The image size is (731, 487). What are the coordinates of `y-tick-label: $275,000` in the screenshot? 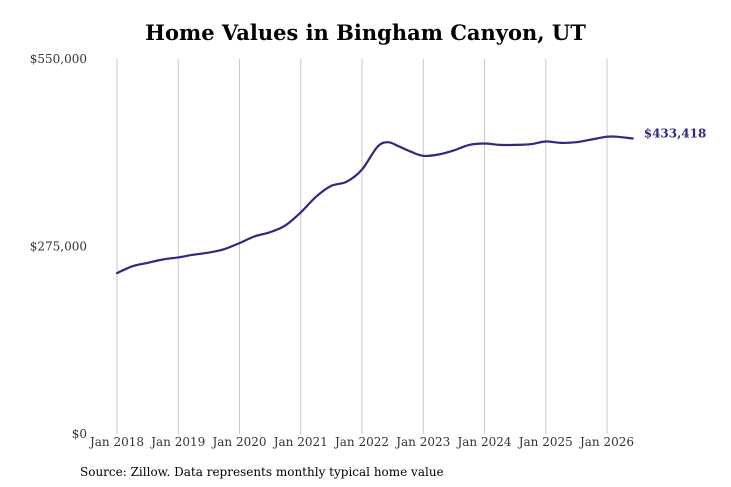 It's located at (58, 247).